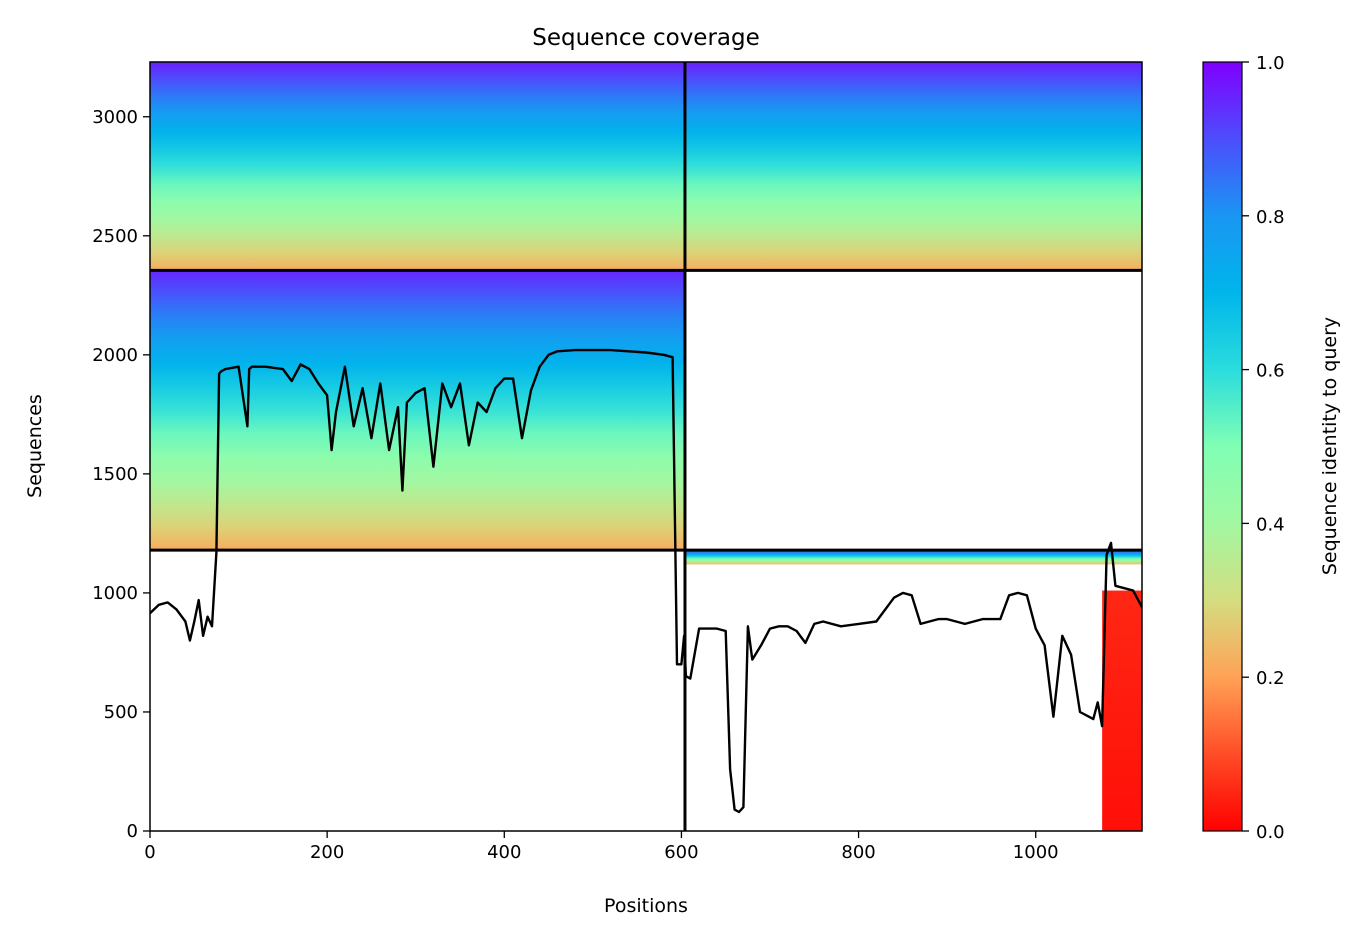 This screenshot has height=939, width=1364. I want to click on y-axis-label: Sequences, so click(35, 446).